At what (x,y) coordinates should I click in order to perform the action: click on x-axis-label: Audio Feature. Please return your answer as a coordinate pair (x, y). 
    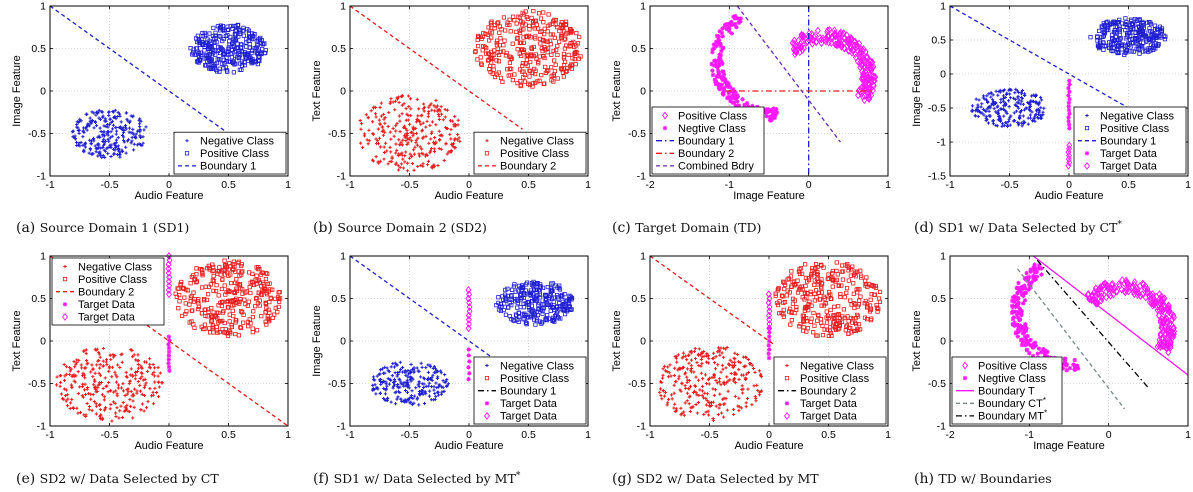
    Looking at the image, I should click on (168, 196).